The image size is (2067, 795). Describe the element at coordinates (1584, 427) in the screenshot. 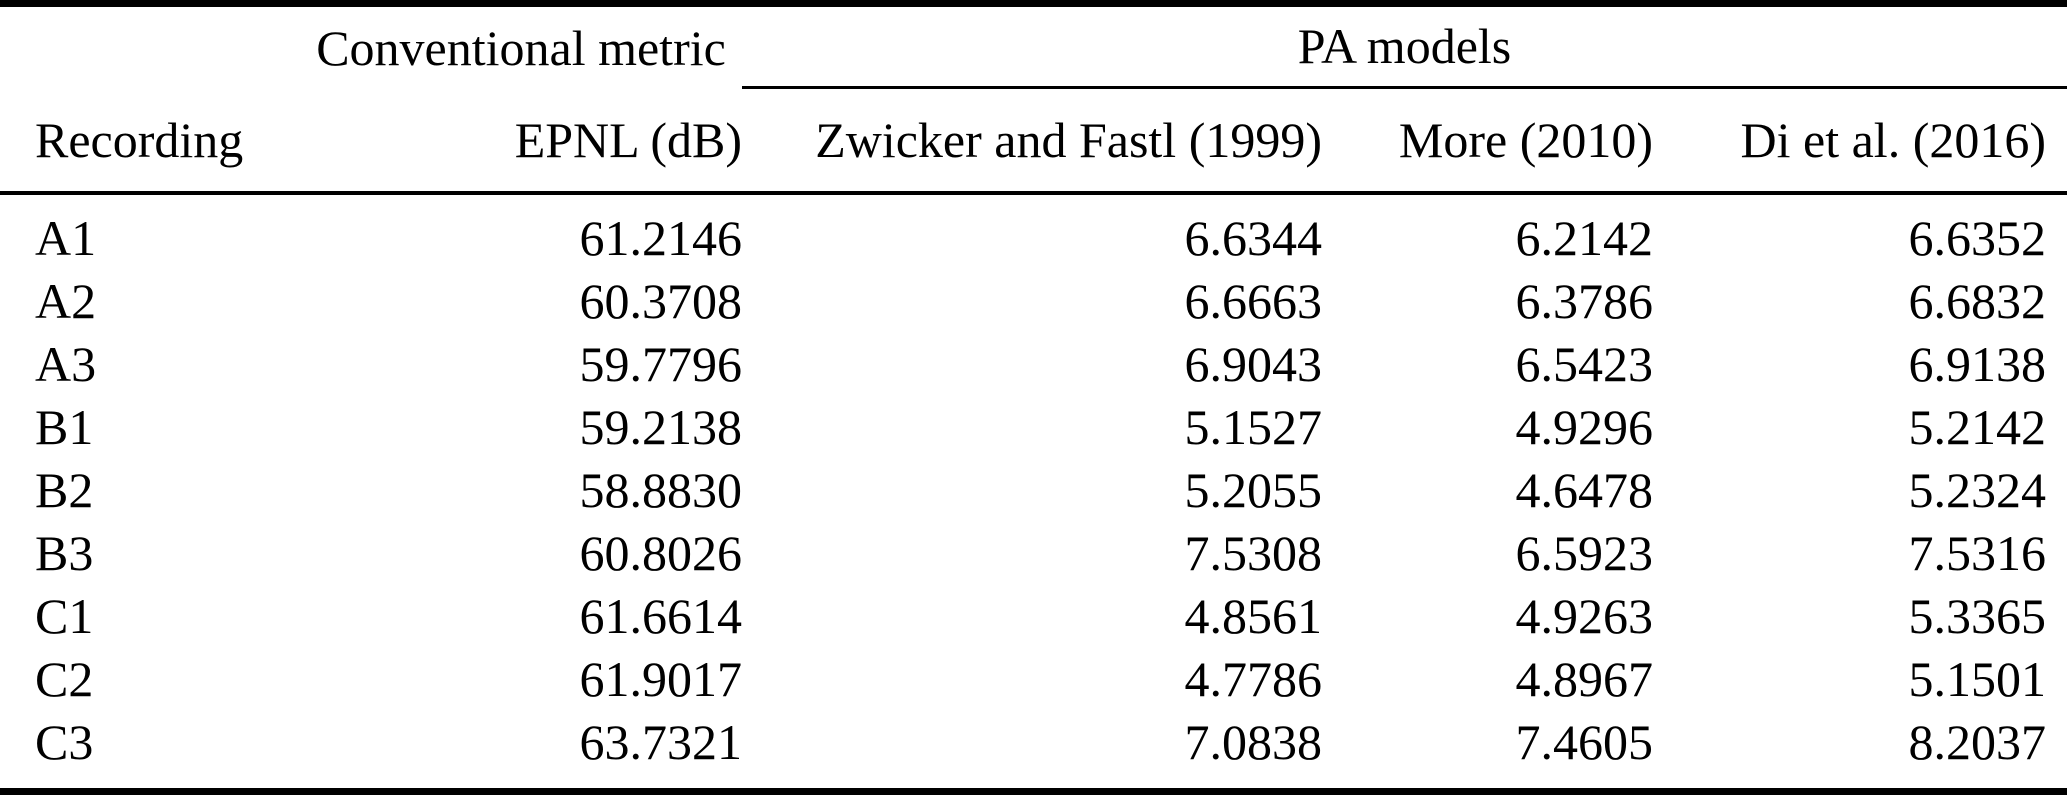

I see `cell-more: 4.9296` at that location.